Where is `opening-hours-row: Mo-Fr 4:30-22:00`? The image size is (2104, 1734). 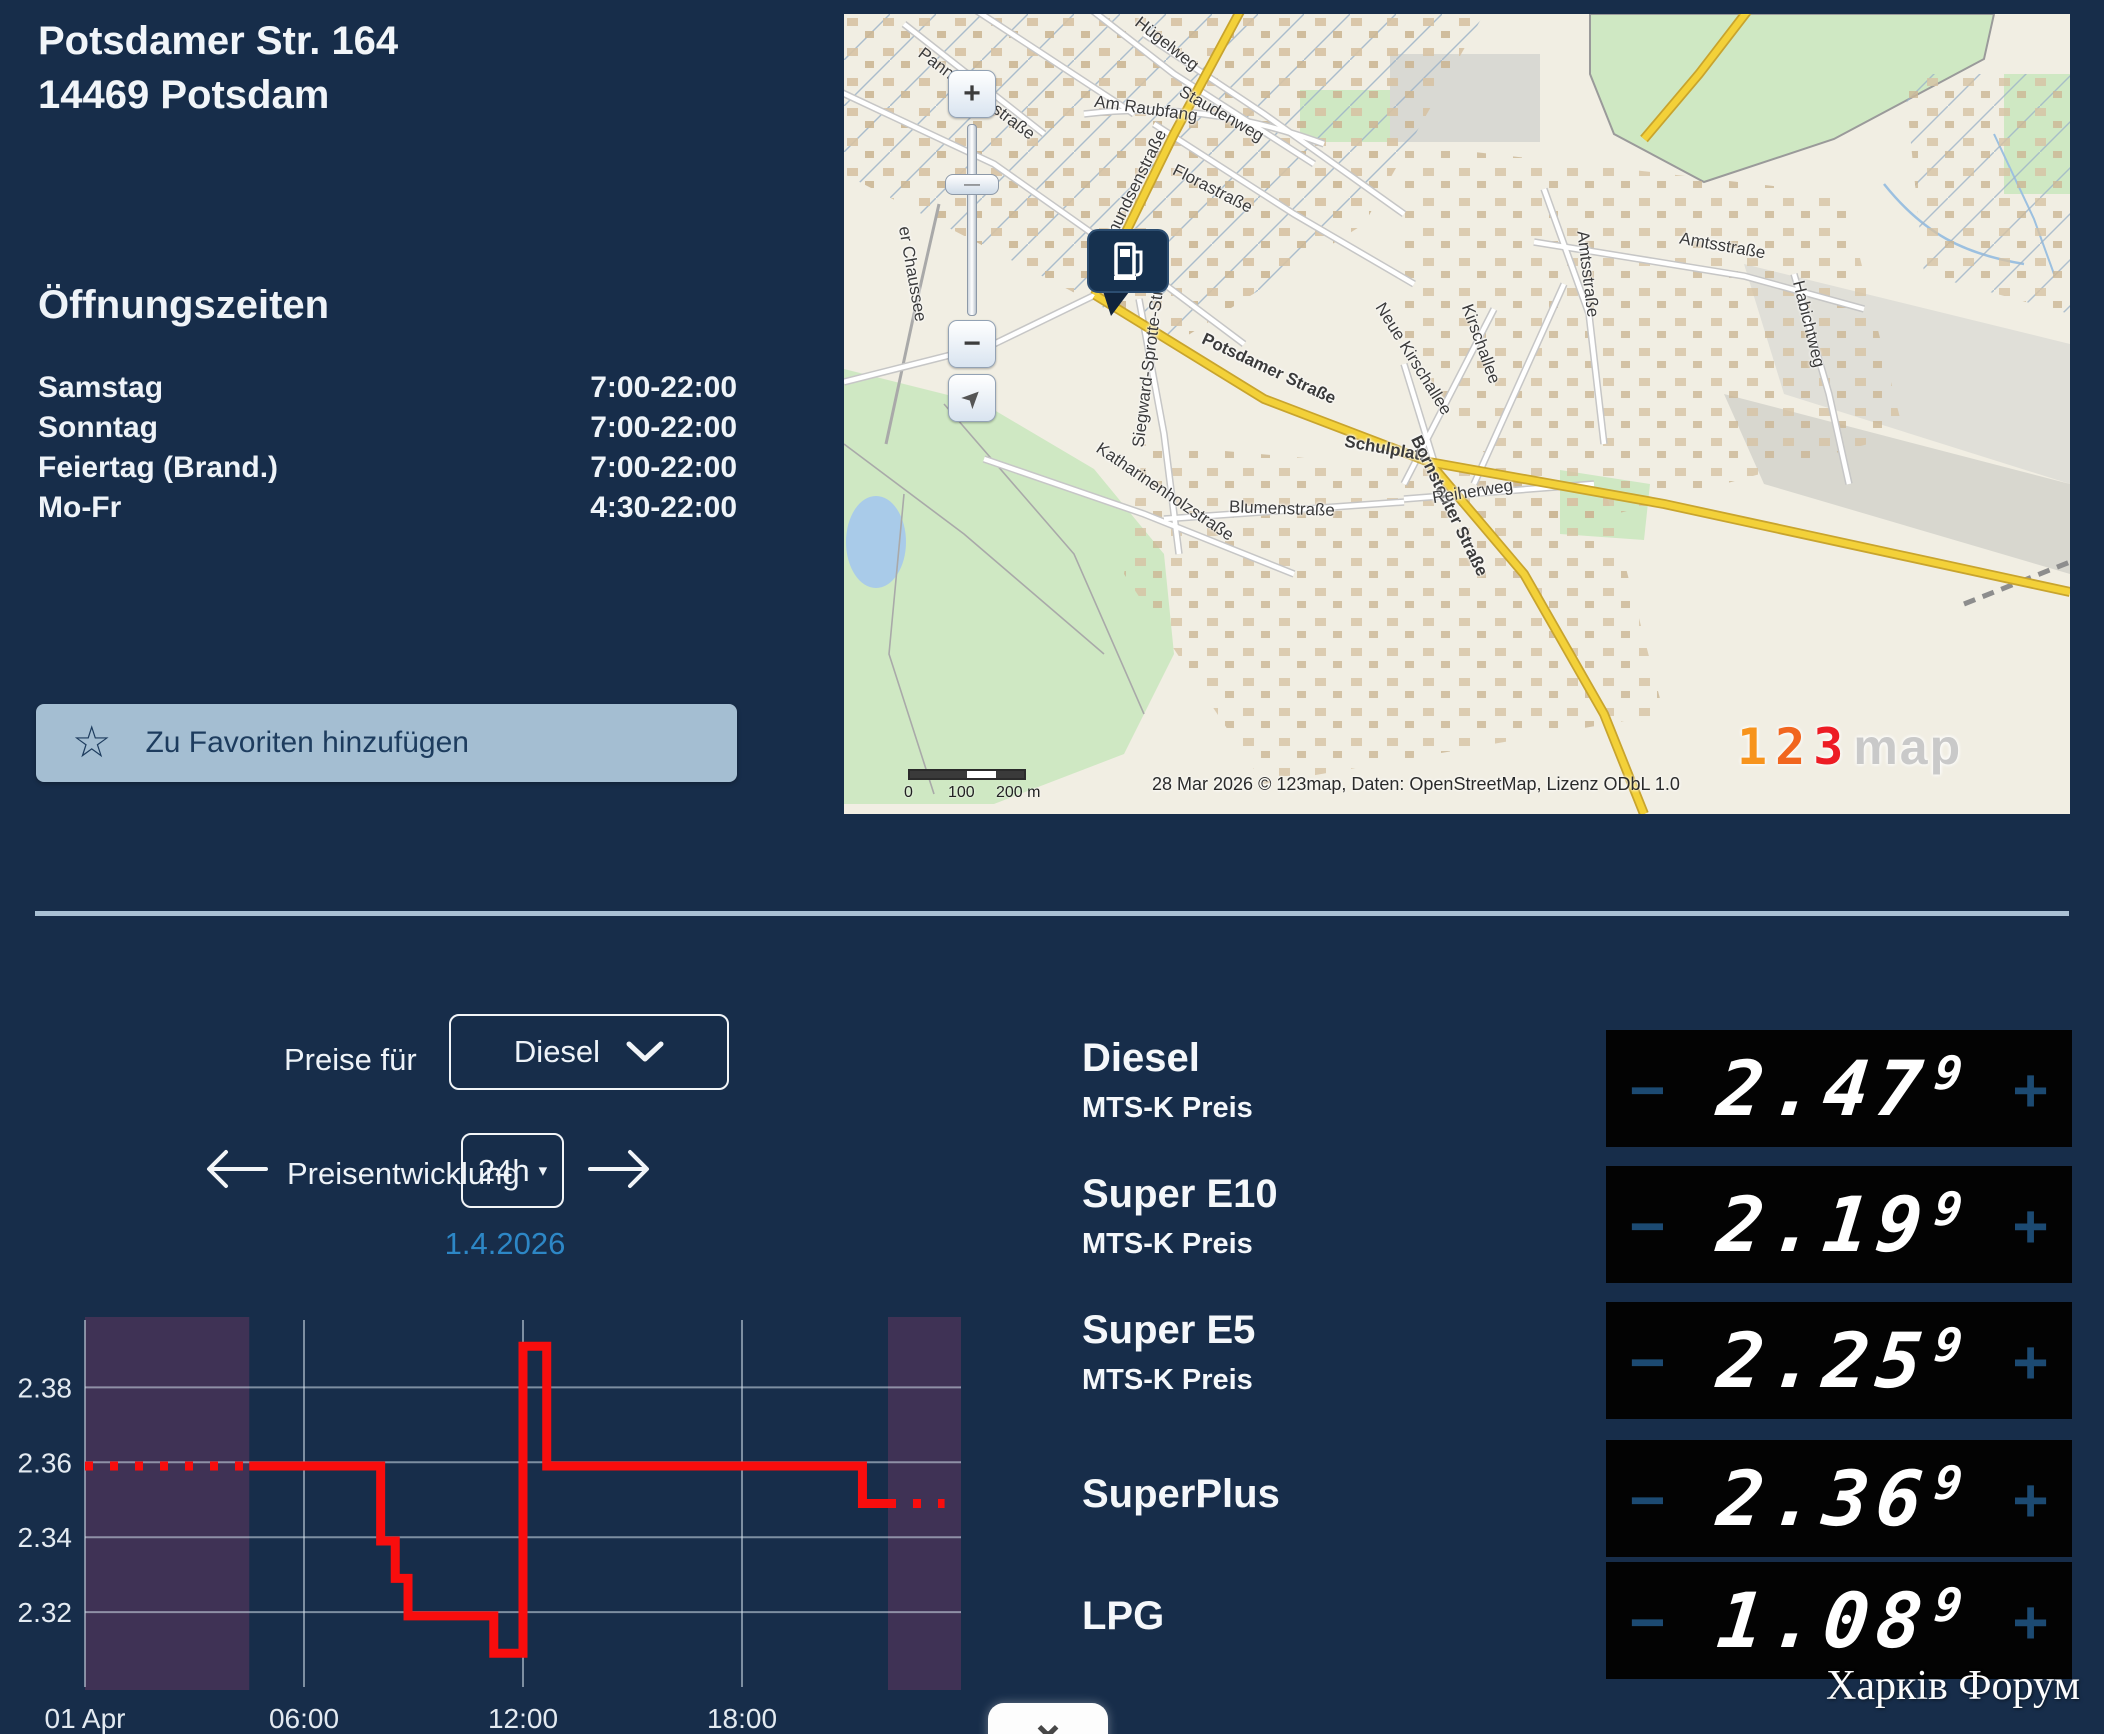 opening-hours-row: Mo-Fr 4:30-22:00 is located at coordinates (387, 508).